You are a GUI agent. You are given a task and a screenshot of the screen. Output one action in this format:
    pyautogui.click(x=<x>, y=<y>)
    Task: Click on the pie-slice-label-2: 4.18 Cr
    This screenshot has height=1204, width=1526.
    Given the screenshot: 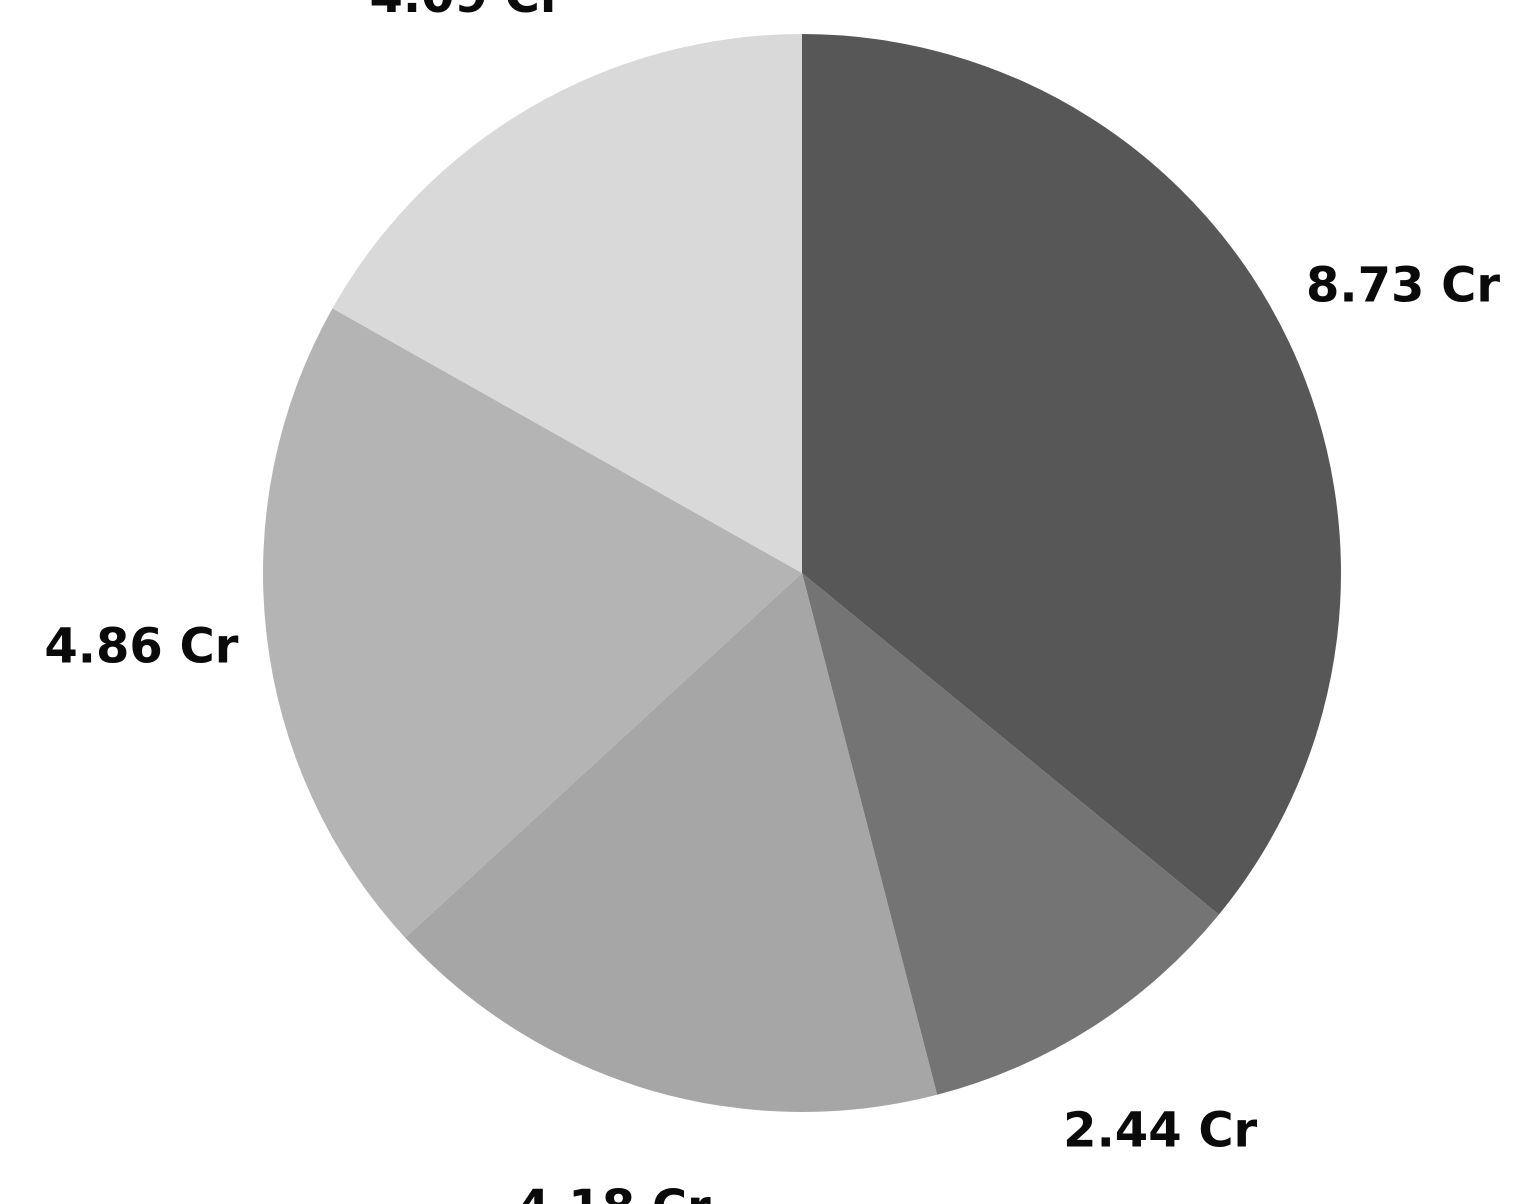 What is the action you would take?
    pyautogui.click(x=614, y=1192)
    